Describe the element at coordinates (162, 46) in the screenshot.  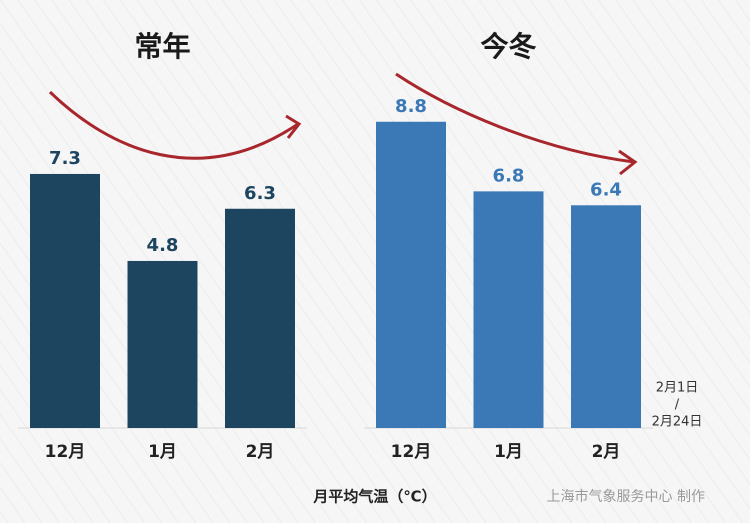
I see `panel-title: 常年` at that location.